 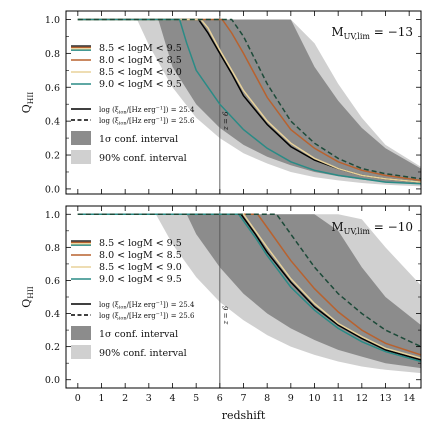 What do you see at coordinates (244, 415) in the screenshot?
I see `xlabel: redshift` at bounding box center [244, 415].